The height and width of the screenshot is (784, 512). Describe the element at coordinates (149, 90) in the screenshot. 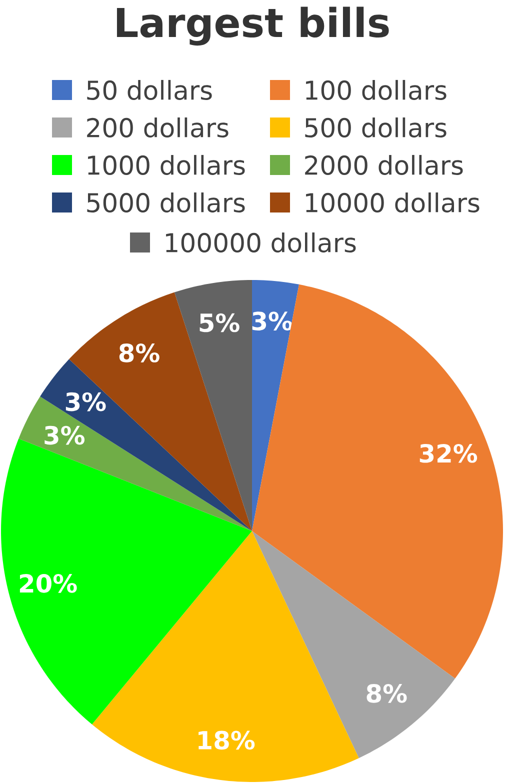

I see `legend-label: 50 dollars` at that location.